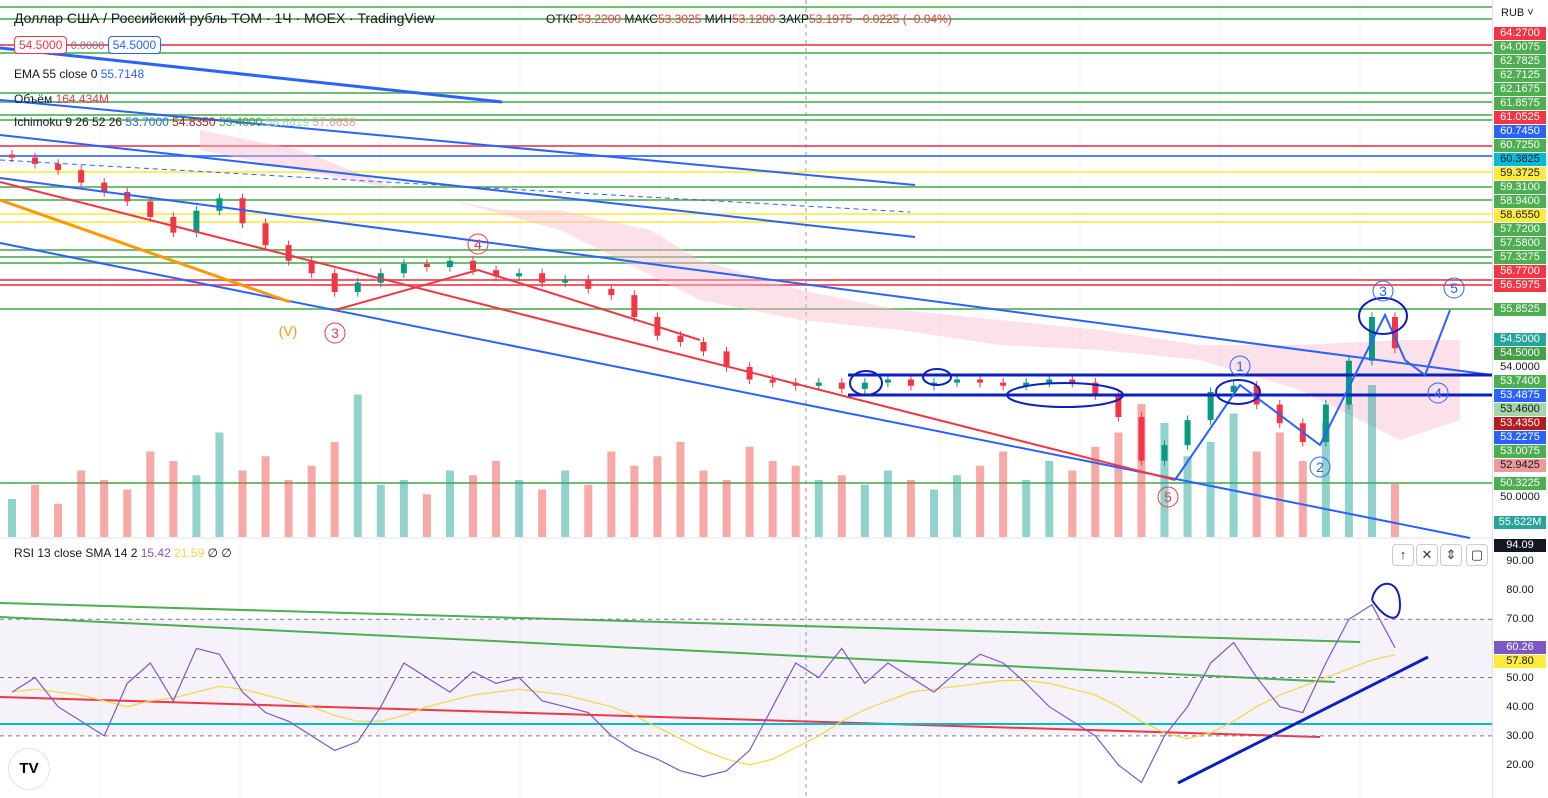 This screenshot has height=798, width=1548. What do you see at coordinates (1168, 497) in the screenshot?
I see `wave-label-red-5: 5` at bounding box center [1168, 497].